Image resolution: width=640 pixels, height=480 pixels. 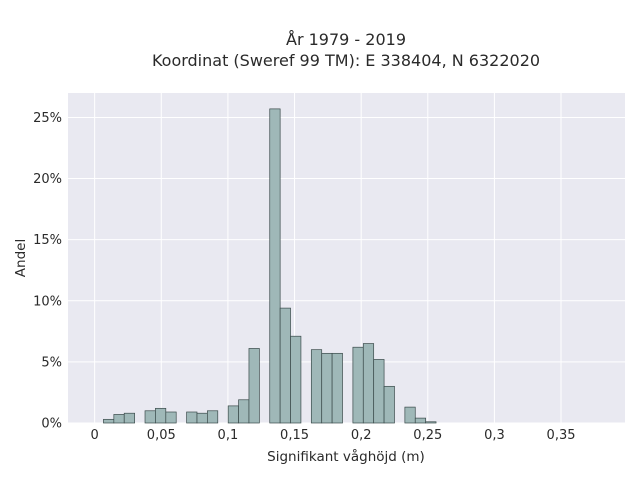 I want to click on x-tick-label: 0,1, so click(x=228, y=435).